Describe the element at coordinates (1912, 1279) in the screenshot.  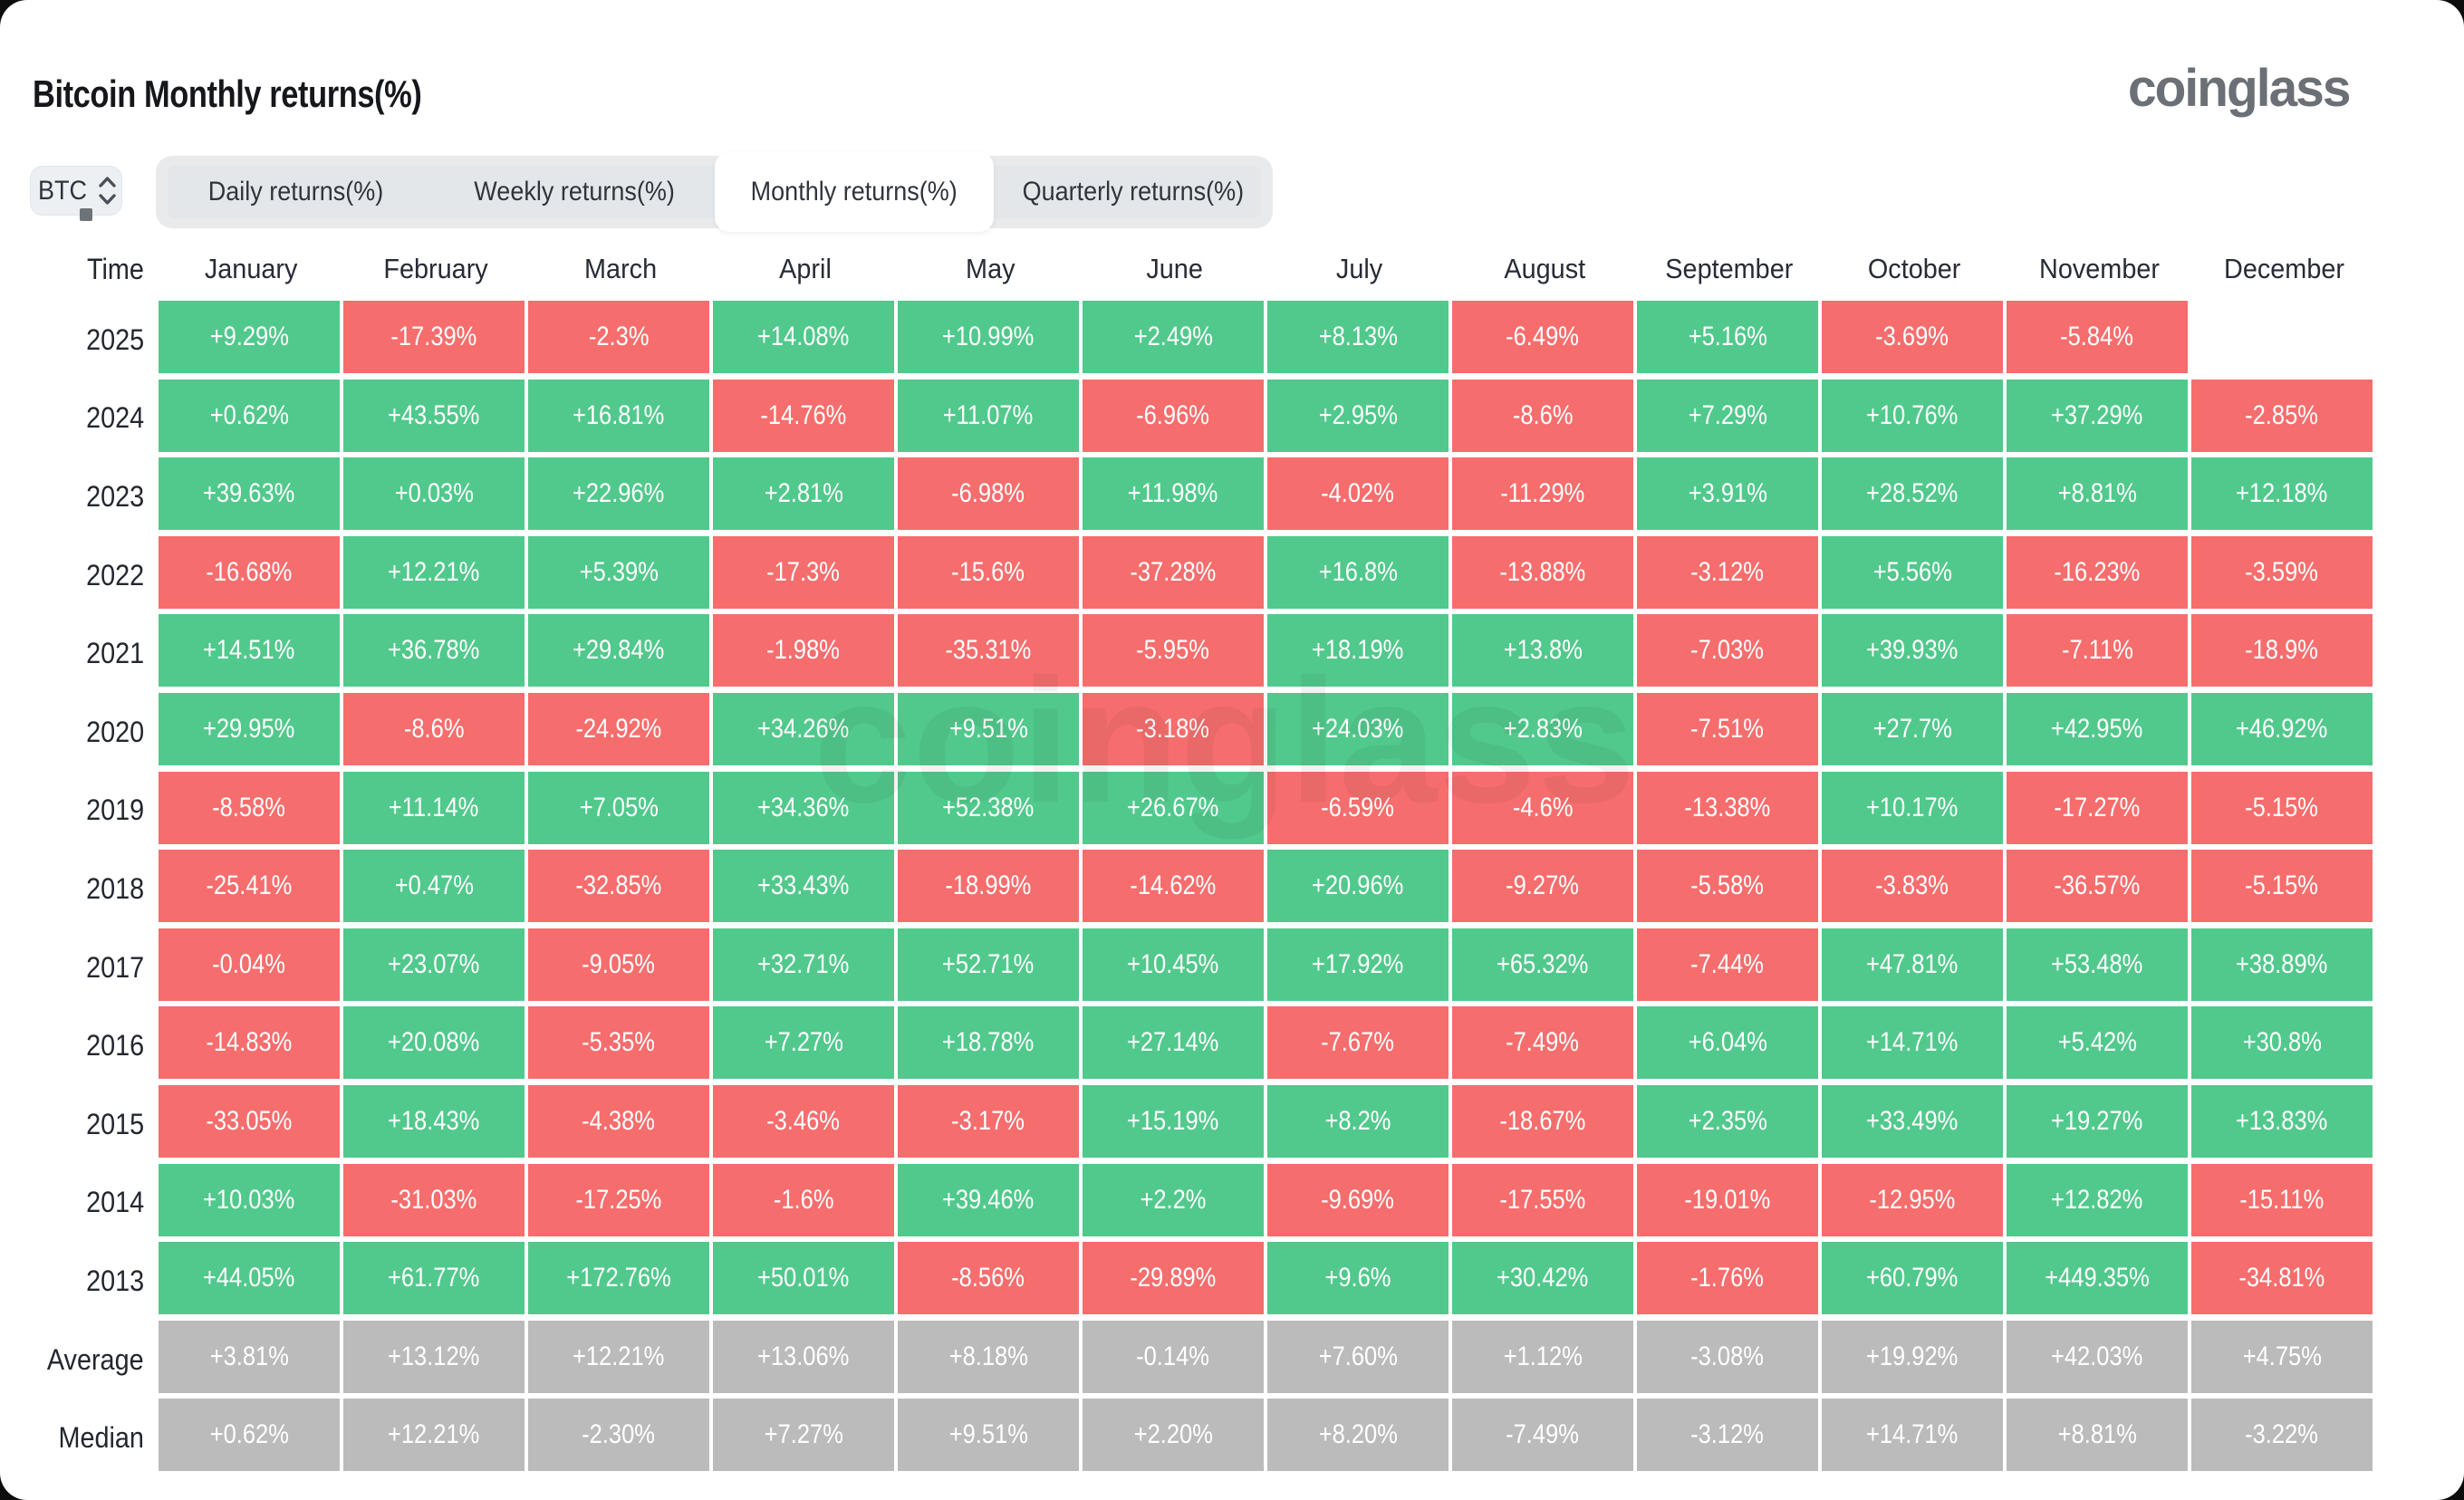
I see `return-cell: +60.79%` at that location.